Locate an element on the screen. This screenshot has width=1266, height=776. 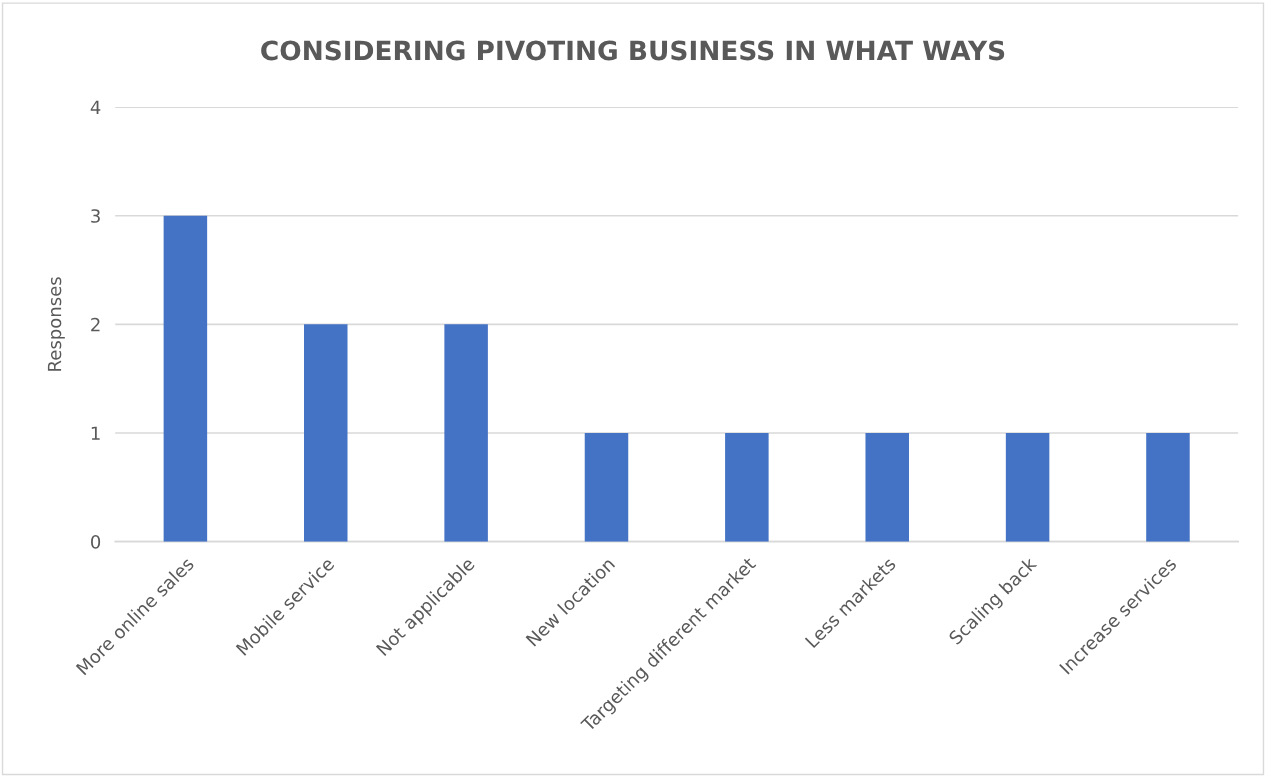
y-tick-label: 1 is located at coordinates (95, 433).